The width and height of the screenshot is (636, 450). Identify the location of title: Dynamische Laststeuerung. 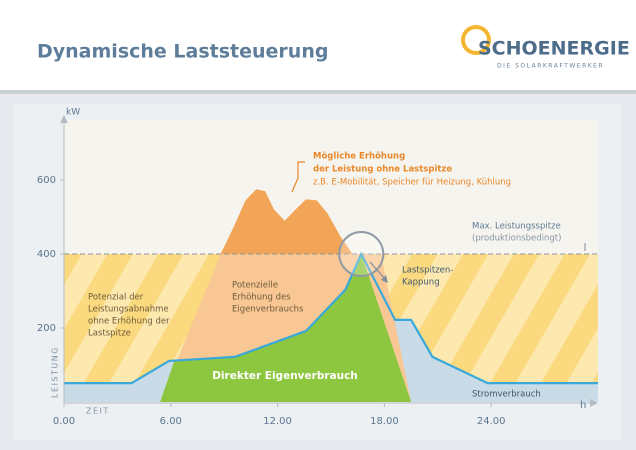
(182, 52).